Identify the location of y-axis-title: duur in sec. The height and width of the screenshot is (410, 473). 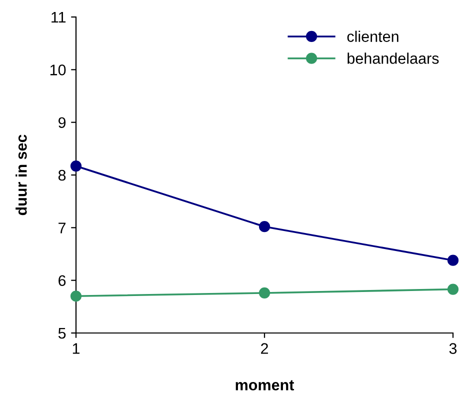
(21, 175).